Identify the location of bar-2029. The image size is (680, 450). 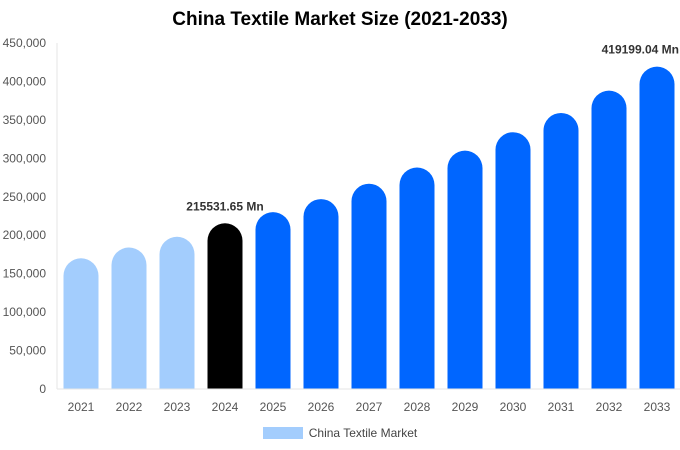
(465, 269).